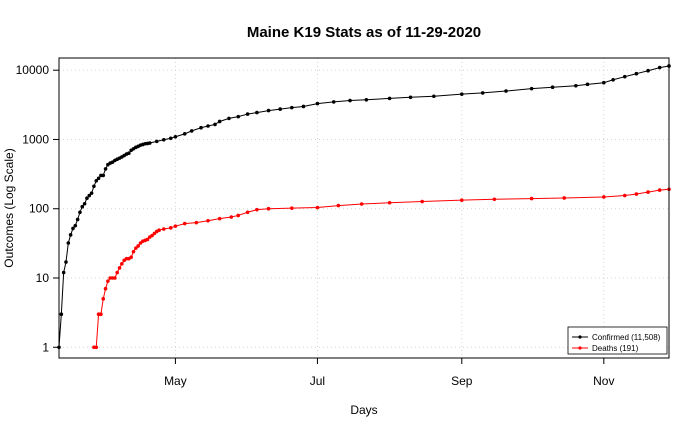 The image size is (700, 432). Describe the element at coordinates (317, 381) in the screenshot. I see `x-tick-label: Jul` at that location.